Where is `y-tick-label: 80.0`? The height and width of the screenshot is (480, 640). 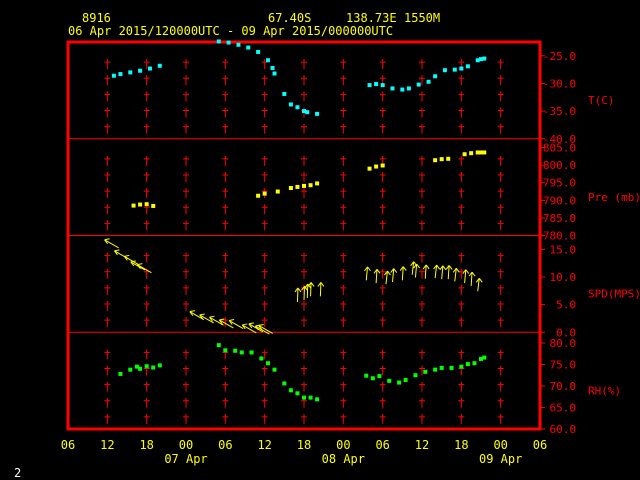
y-tick-label: 80.0 is located at coordinates (563, 343).